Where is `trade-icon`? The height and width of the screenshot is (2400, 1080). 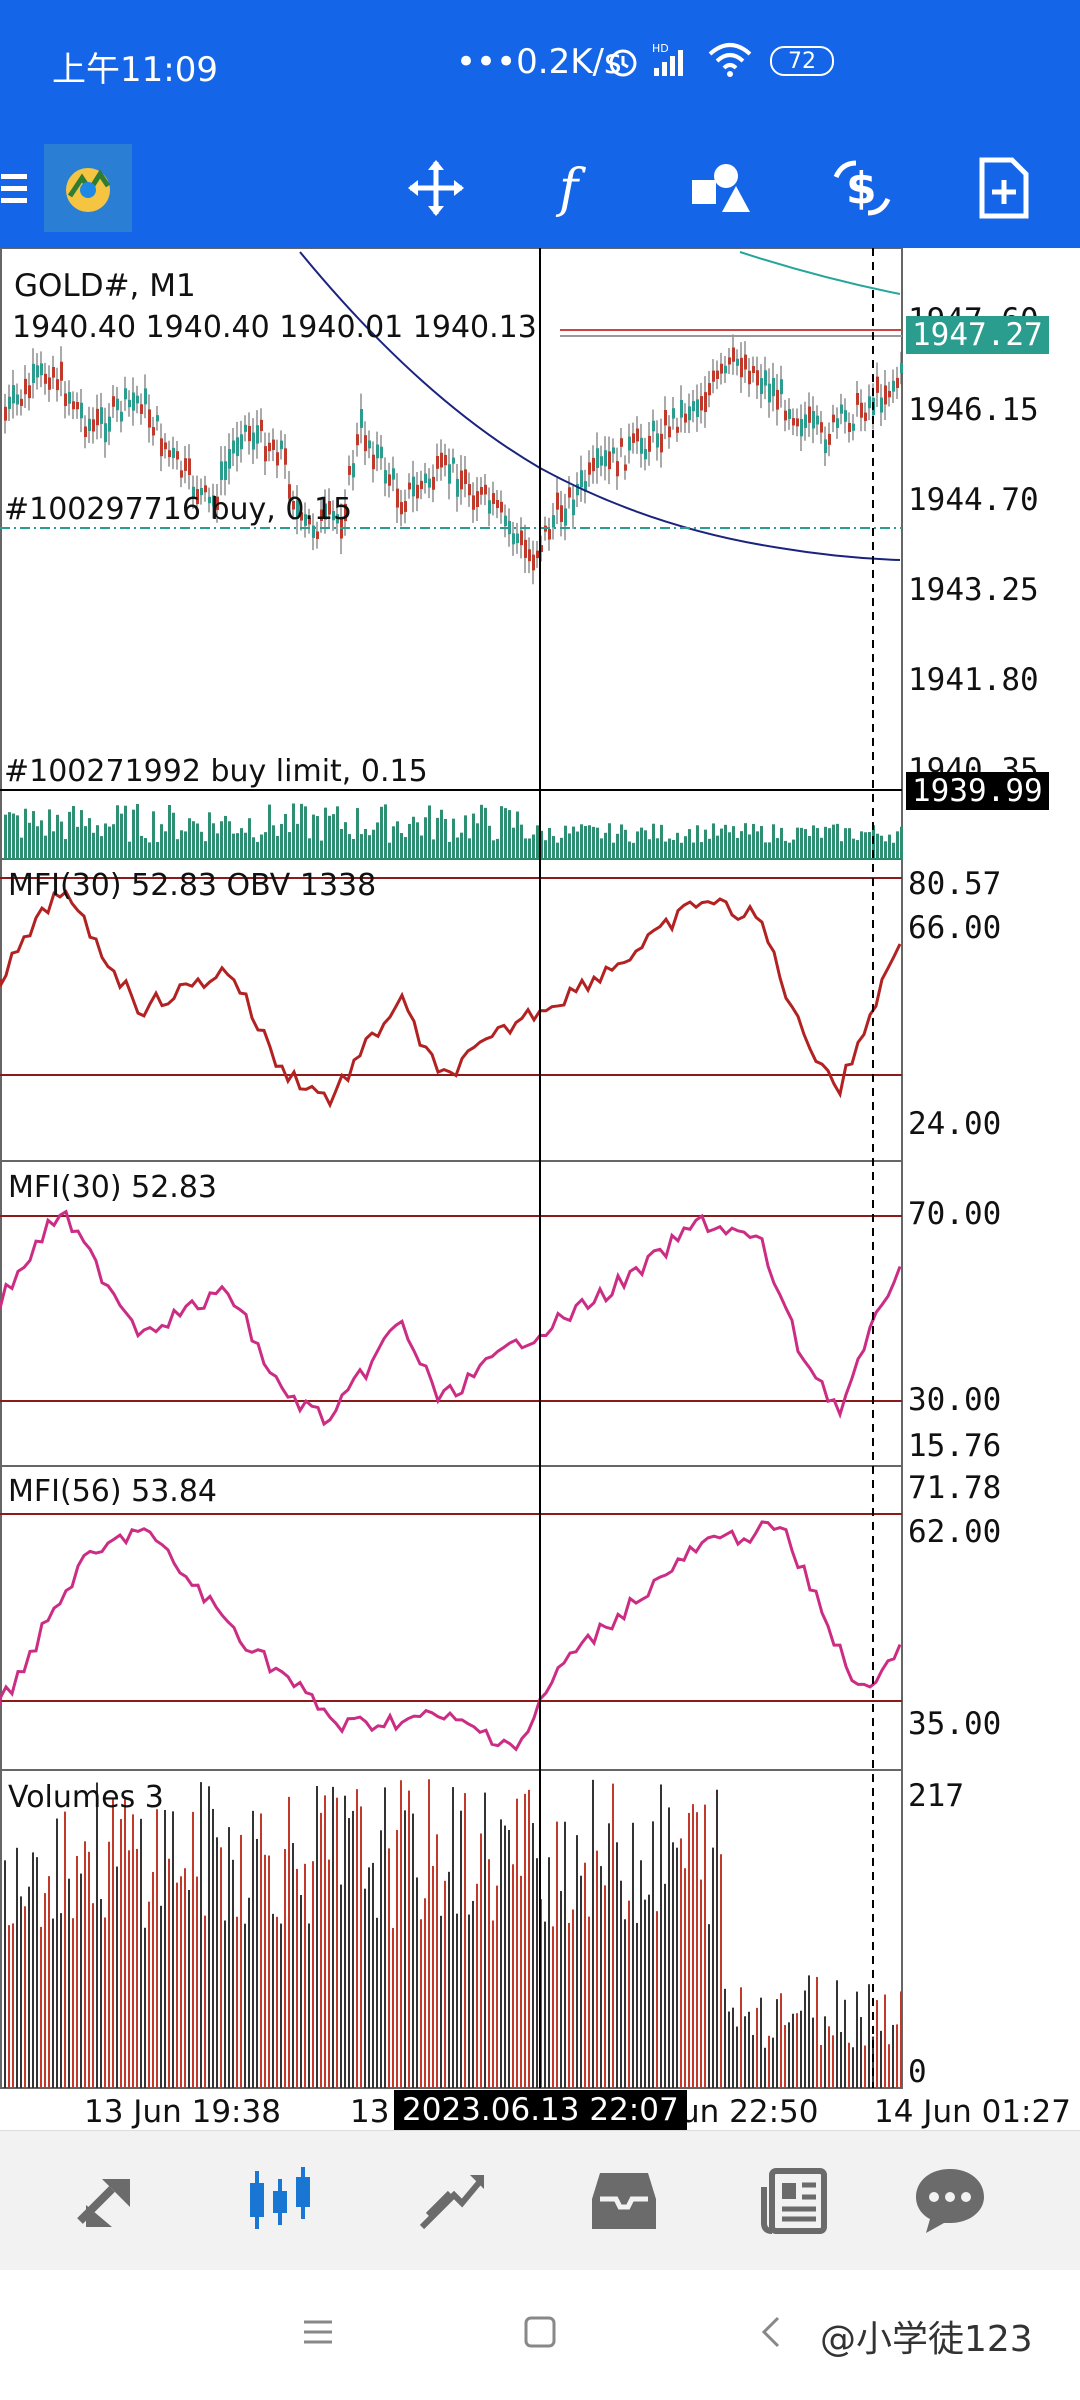
trade-icon is located at coordinates (452, 2201).